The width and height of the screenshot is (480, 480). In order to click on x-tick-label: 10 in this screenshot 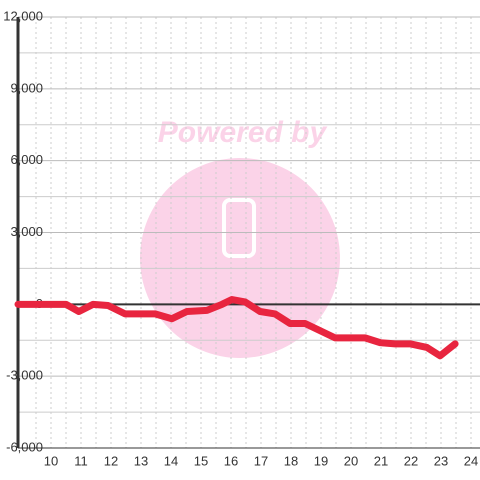, I will do `click(51, 460)`.